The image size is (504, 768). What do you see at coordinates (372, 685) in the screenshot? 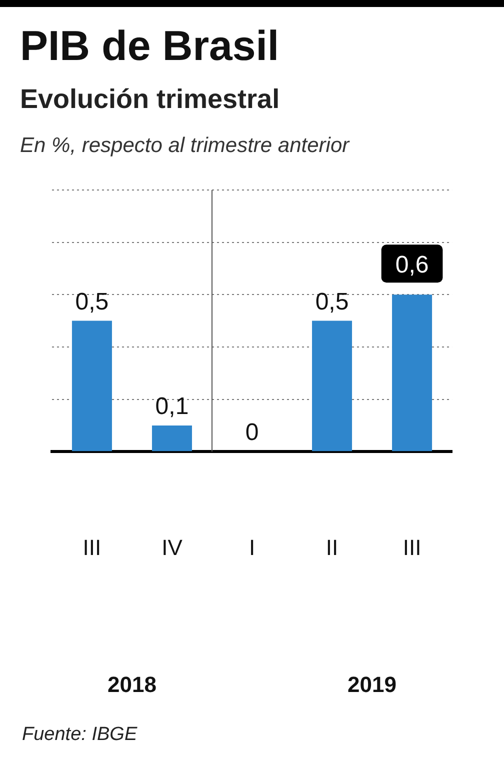
I see `text: 2019` at bounding box center [372, 685].